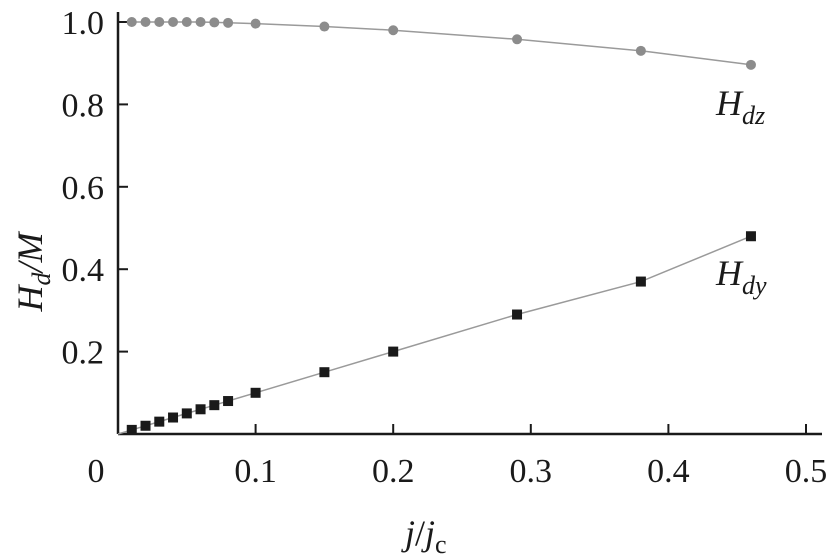 Image resolution: width=829 pixels, height=559 pixels. I want to click on y-tick-label: 0.2, so click(83, 353).